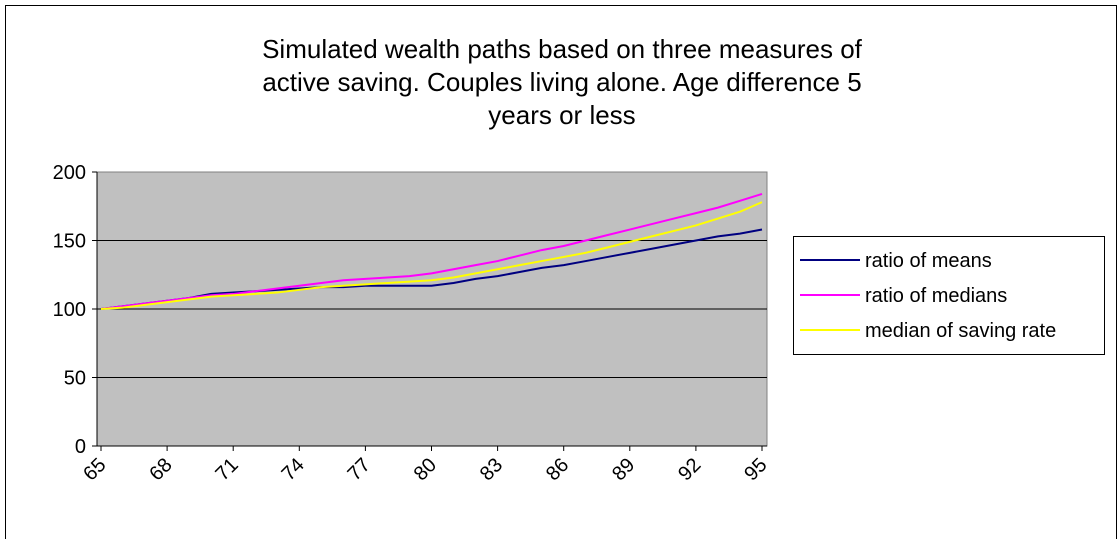  I want to click on y-tick-label: 50, so click(75, 379).